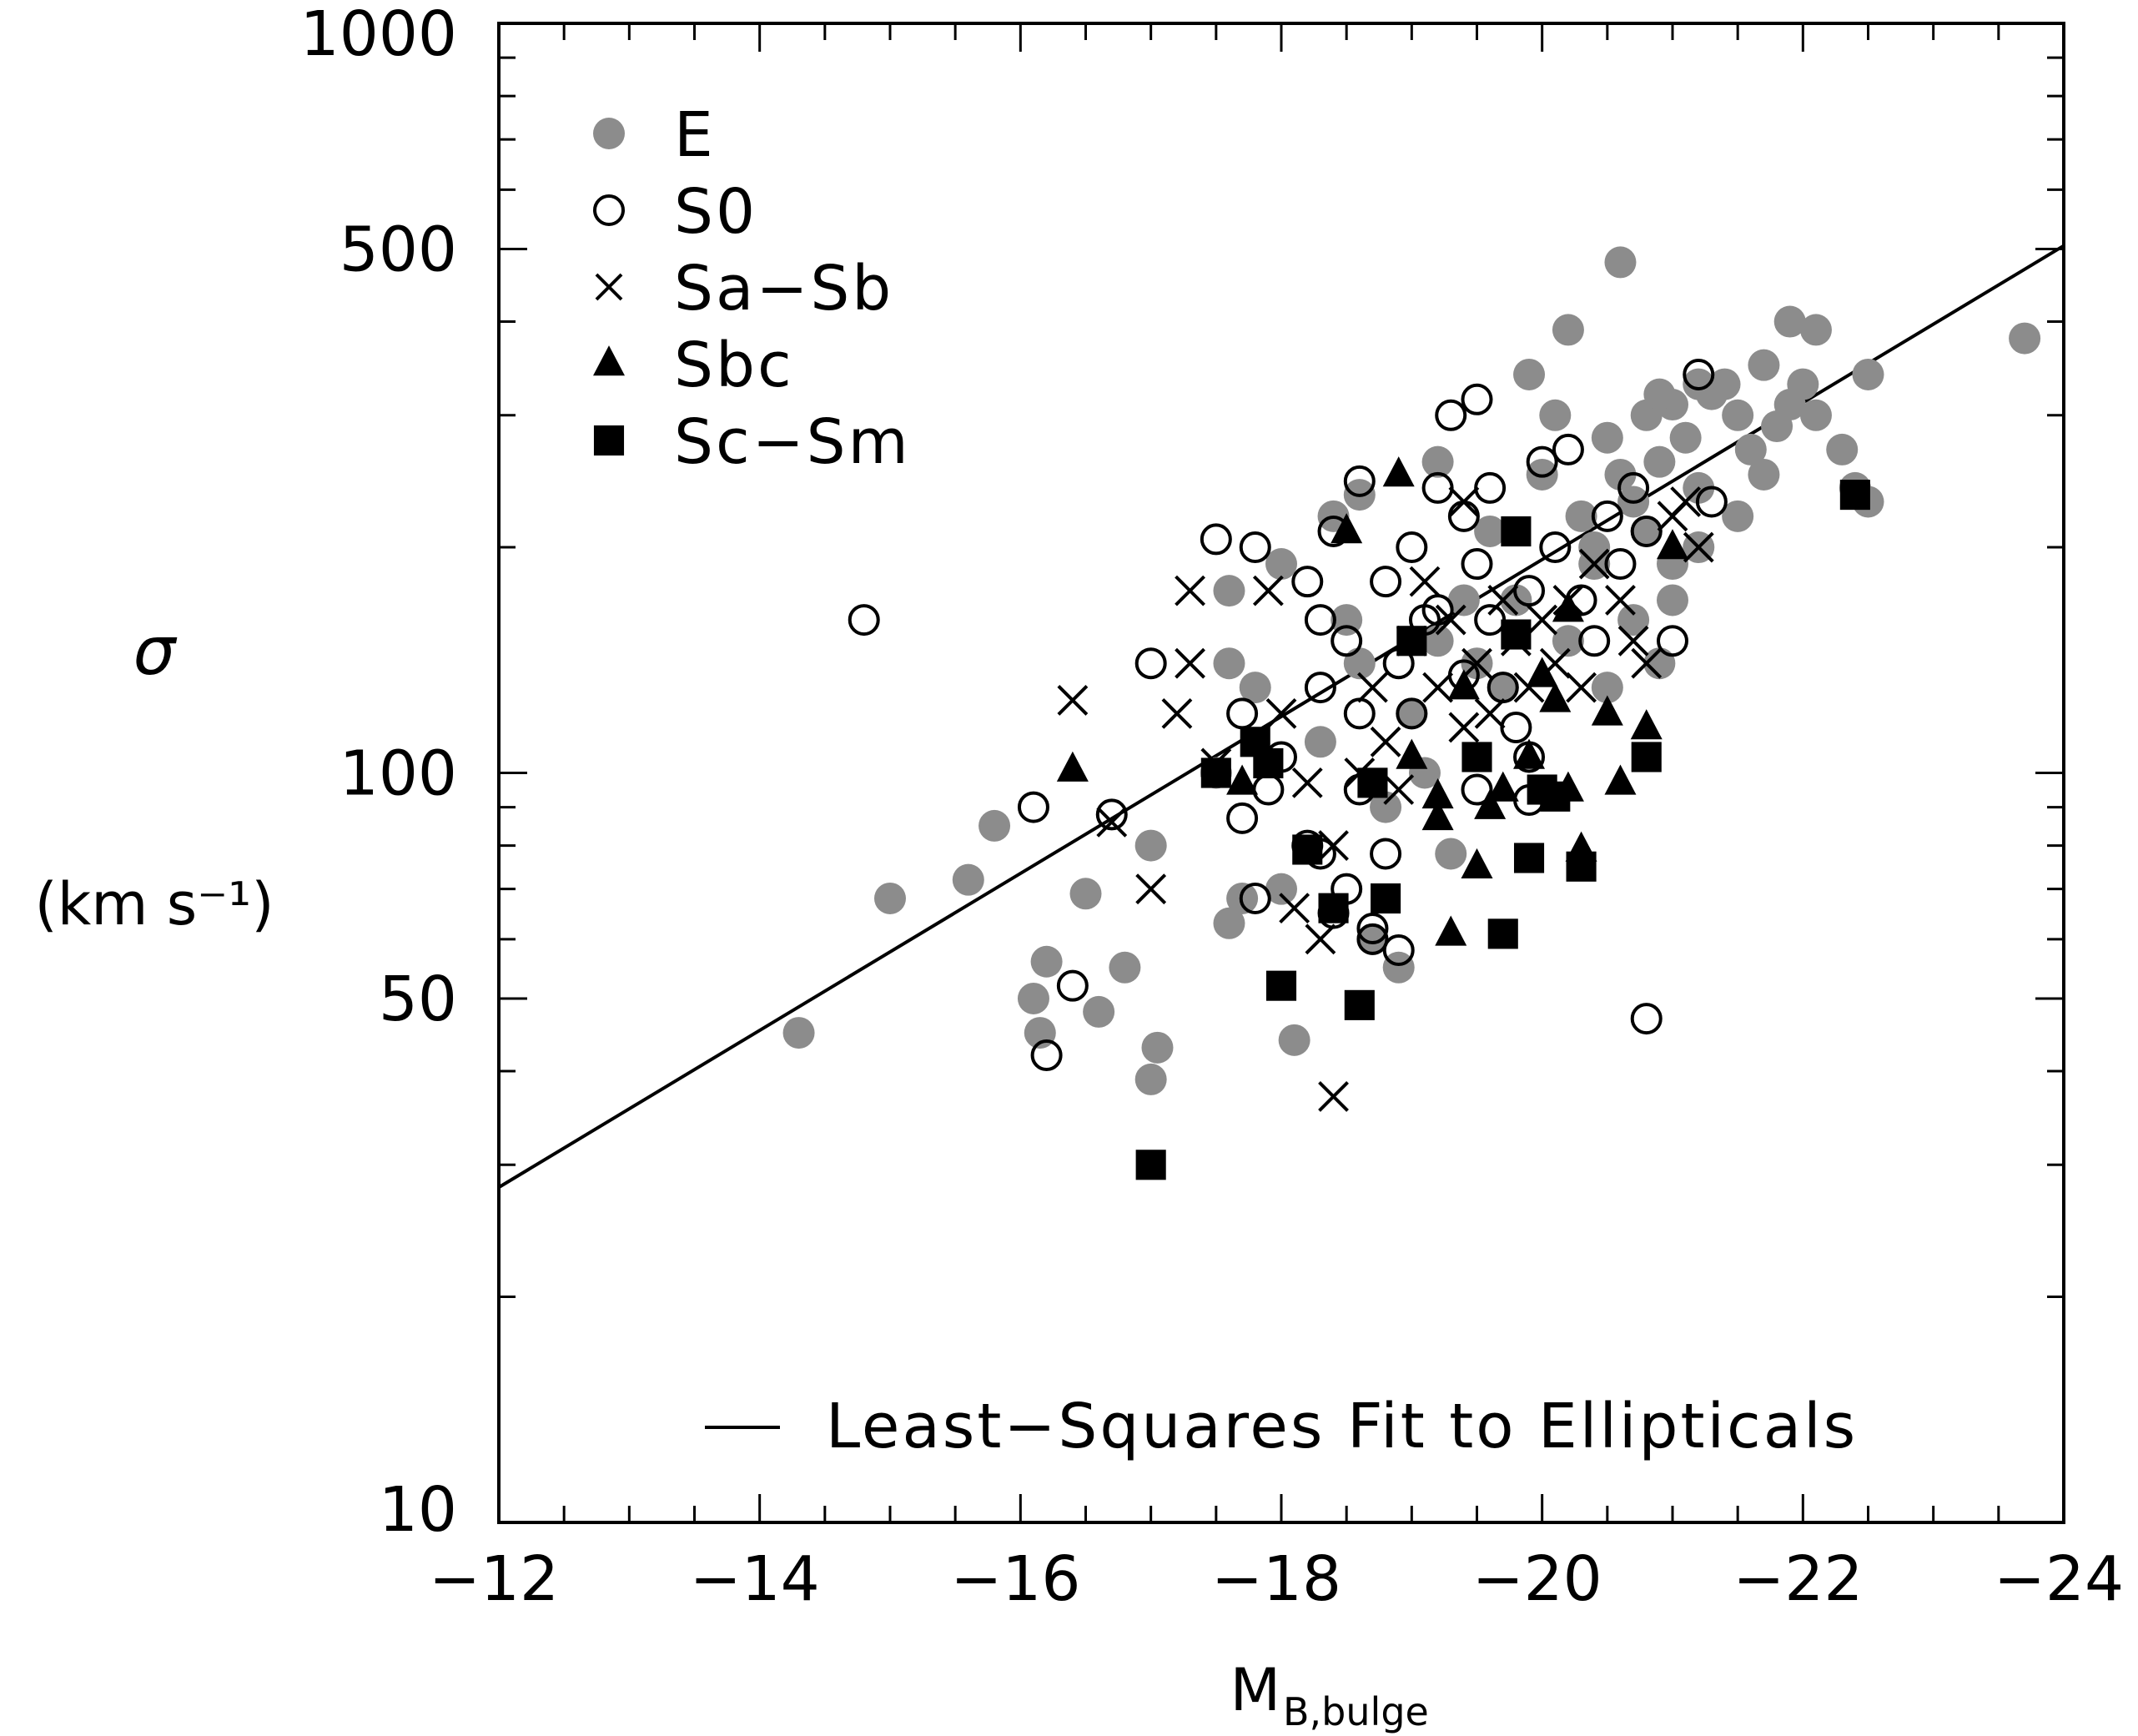 The image size is (2138, 1736). Describe the element at coordinates (1356, 1711) in the screenshot. I see `x-axis-label-subscript: B,bulge` at that location.